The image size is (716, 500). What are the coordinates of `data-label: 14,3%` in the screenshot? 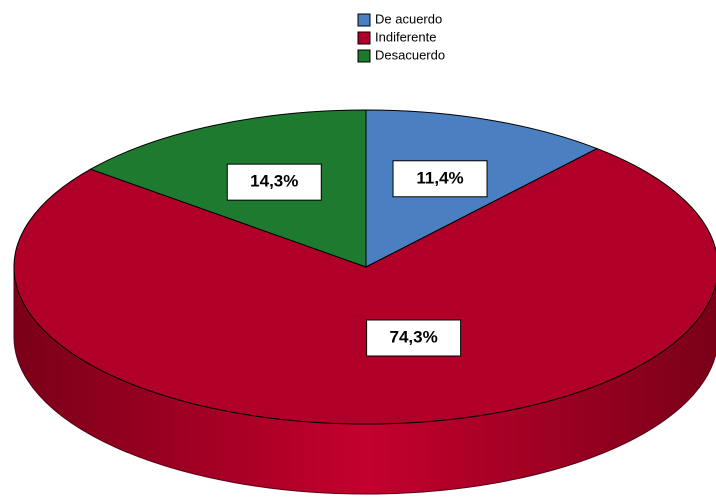 It's located at (274, 181).